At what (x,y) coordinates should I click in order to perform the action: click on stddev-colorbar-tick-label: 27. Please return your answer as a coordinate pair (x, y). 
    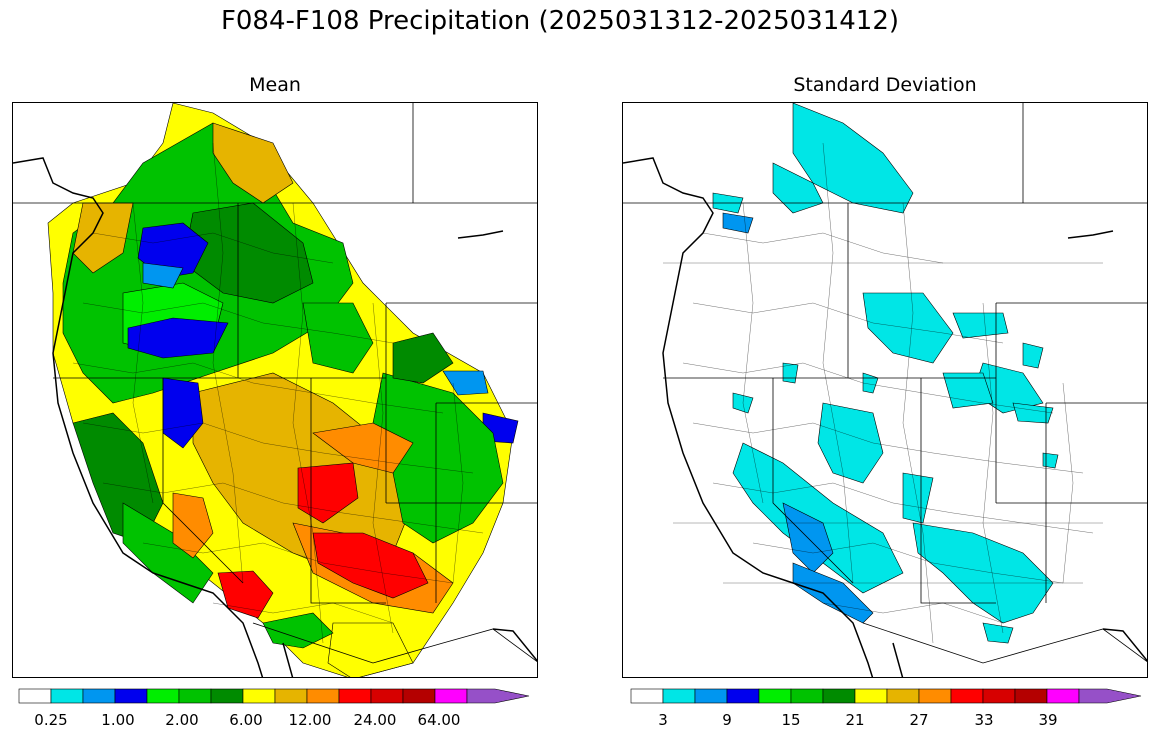
    Looking at the image, I should click on (919, 720).